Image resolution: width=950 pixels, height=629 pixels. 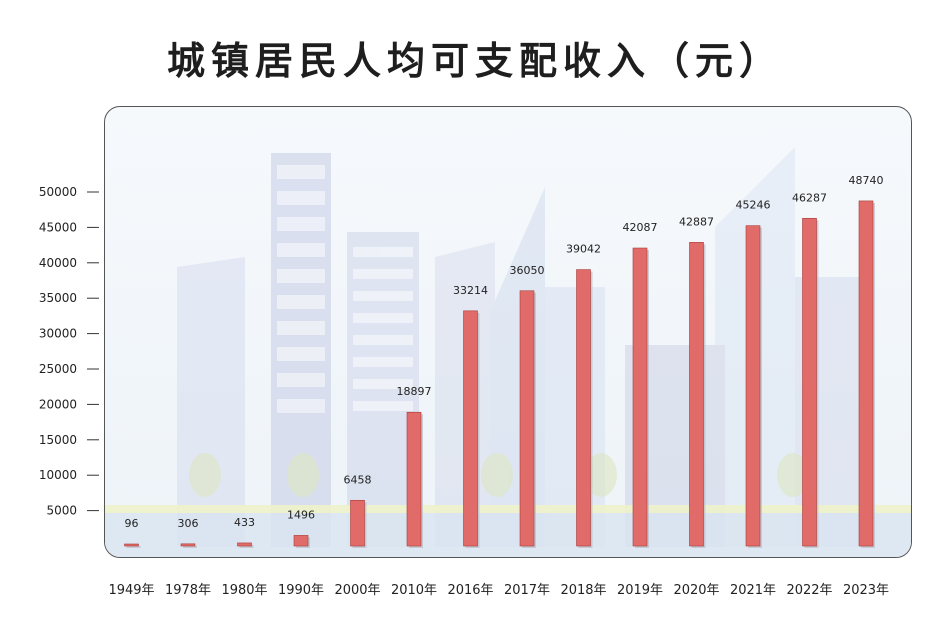 What do you see at coordinates (809, 197) in the screenshot?
I see `bar-value-label: 46287` at bounding box center [809, 197].